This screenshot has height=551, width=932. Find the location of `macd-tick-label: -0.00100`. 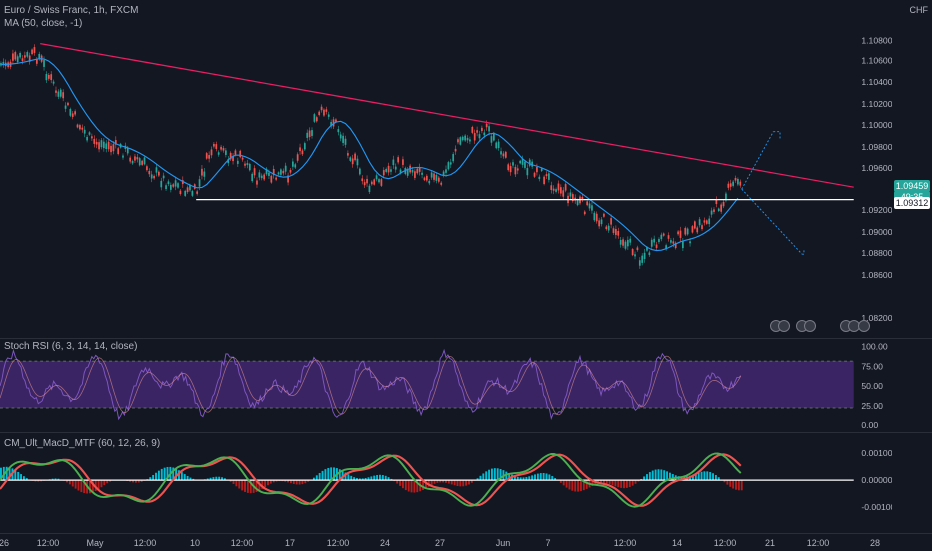

macd-tick-label: -0.00100 is located at coordinates (876, 507).